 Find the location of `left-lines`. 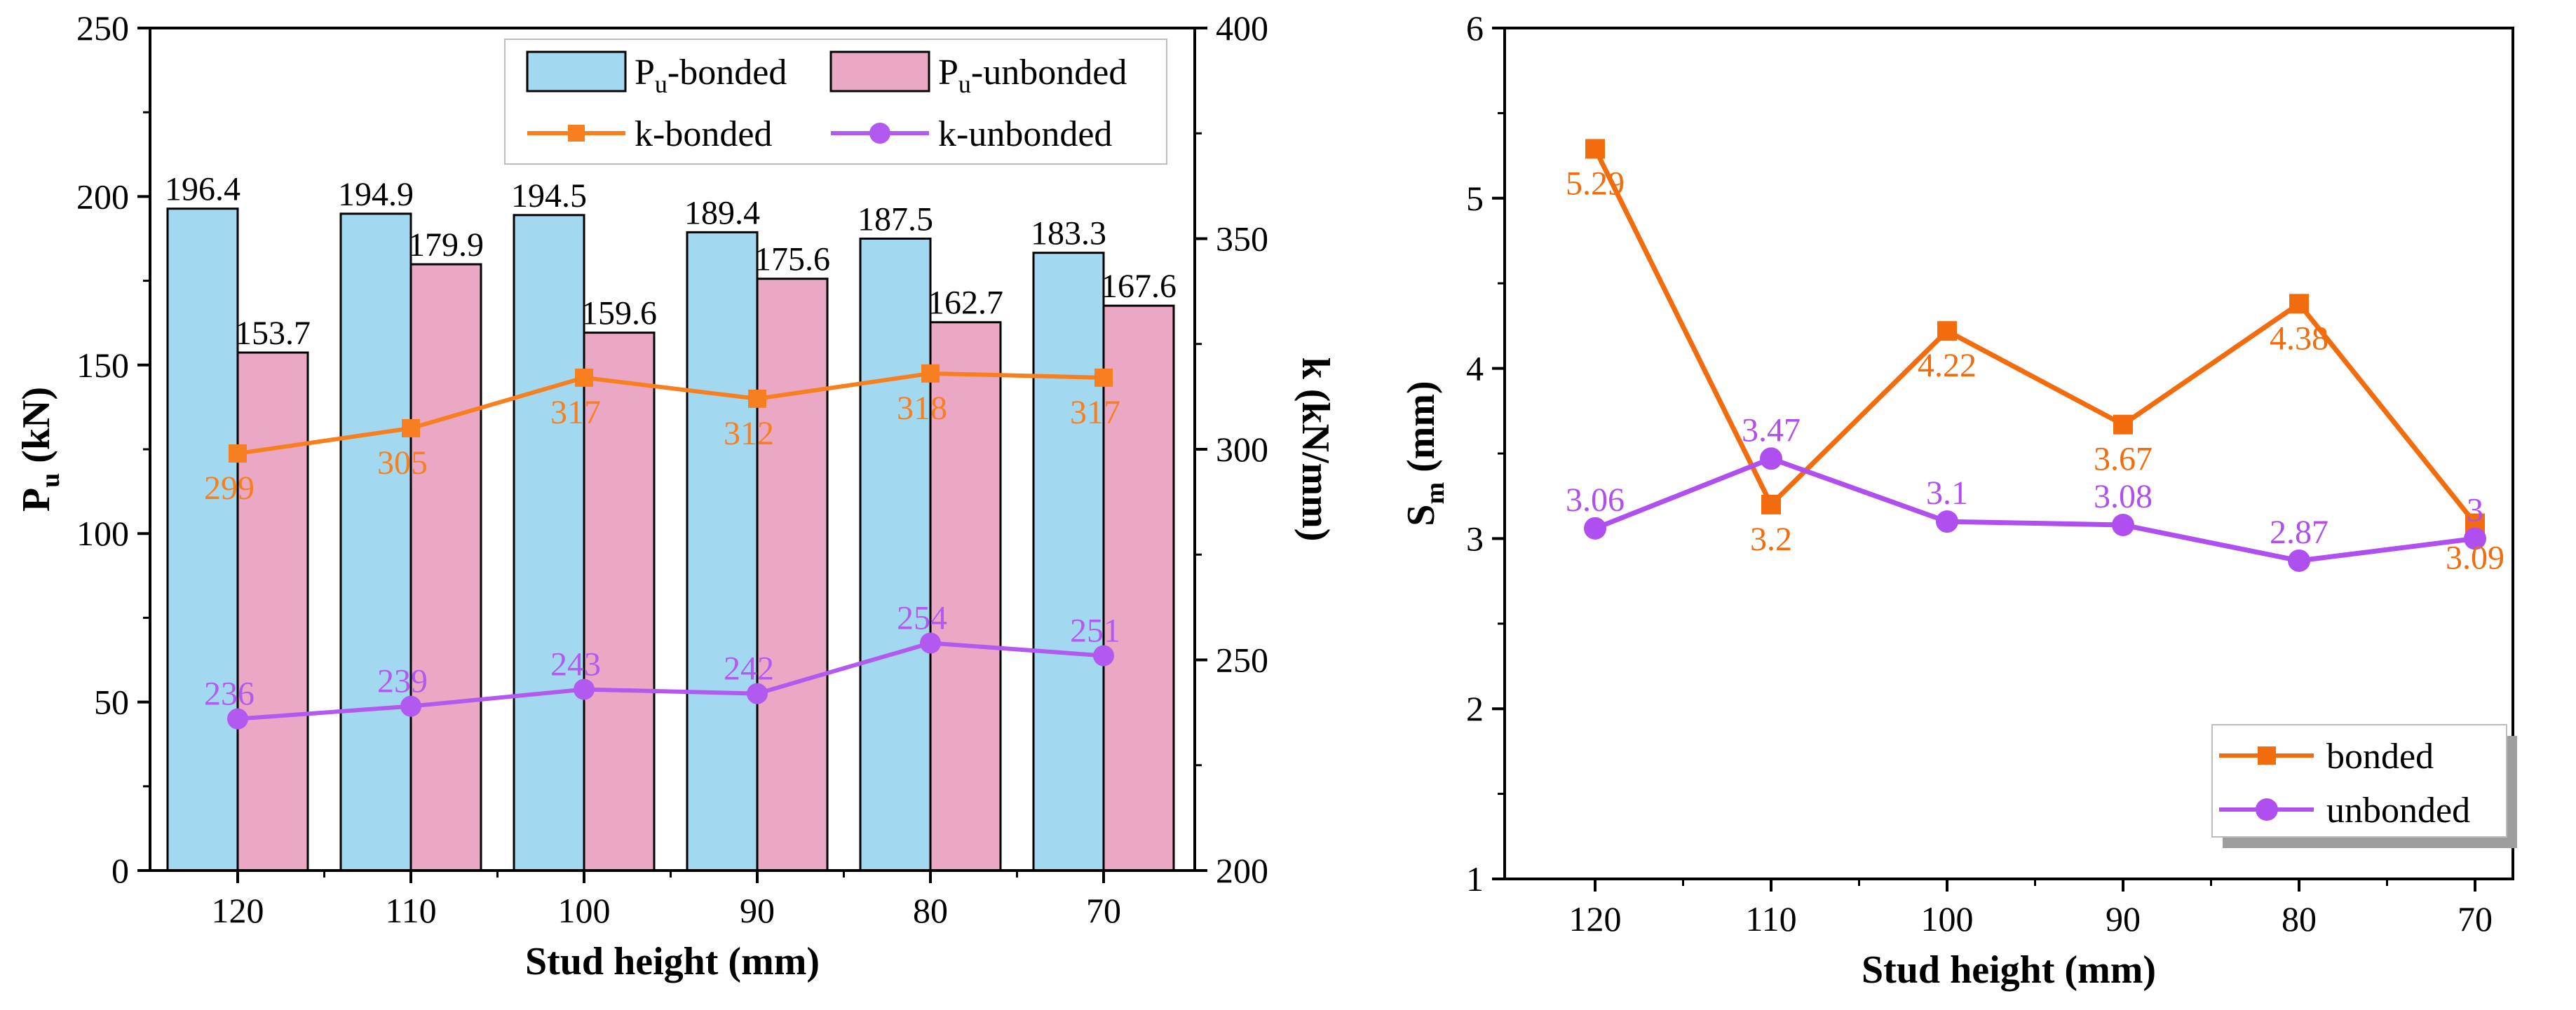

left-lines is located at coordinates (670, 546).